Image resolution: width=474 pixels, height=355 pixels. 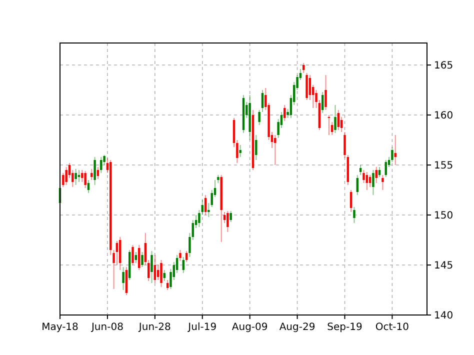 I want to click on x-tick-label: Sep-19, so click(x=344, y=327).